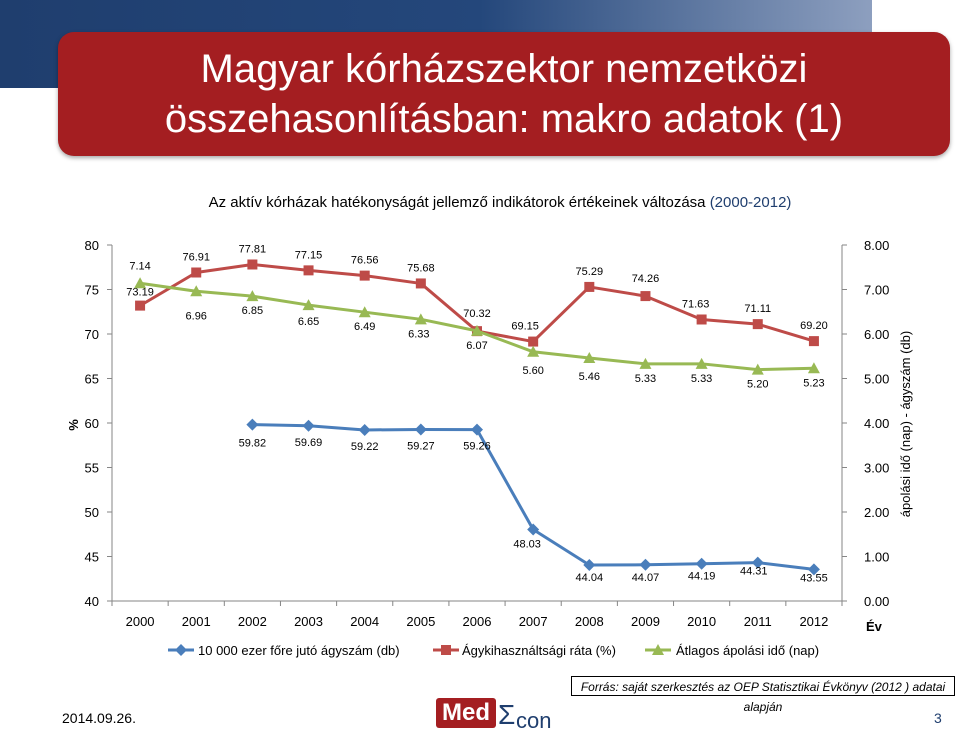 This screenshot has height=736, width=960. Describe the element at coordinates (139, 266) in the screenshot. I see `triangle-series-data-label: 7.14` at that location.